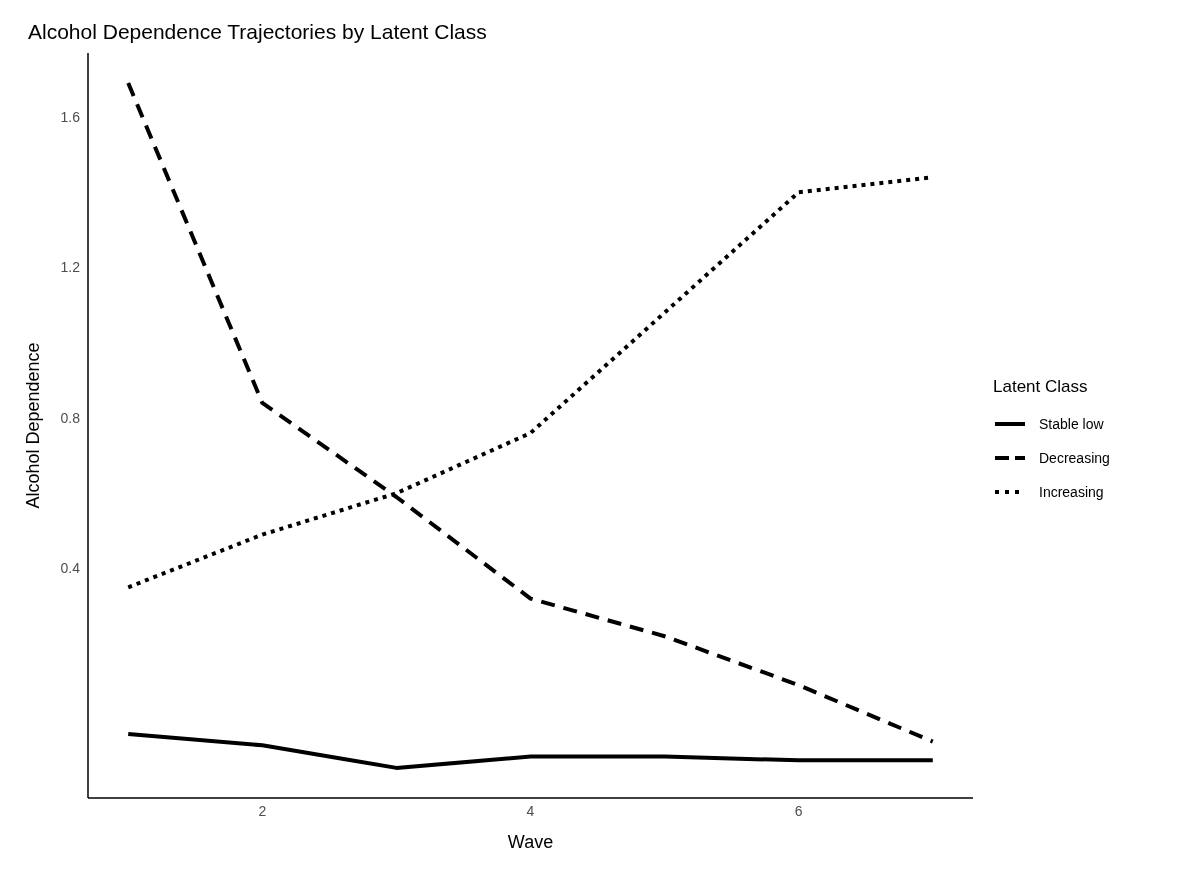  Describe the element at coordinates (798, 810) in the screenshot. I see `x-tick-label: 6` at that location.